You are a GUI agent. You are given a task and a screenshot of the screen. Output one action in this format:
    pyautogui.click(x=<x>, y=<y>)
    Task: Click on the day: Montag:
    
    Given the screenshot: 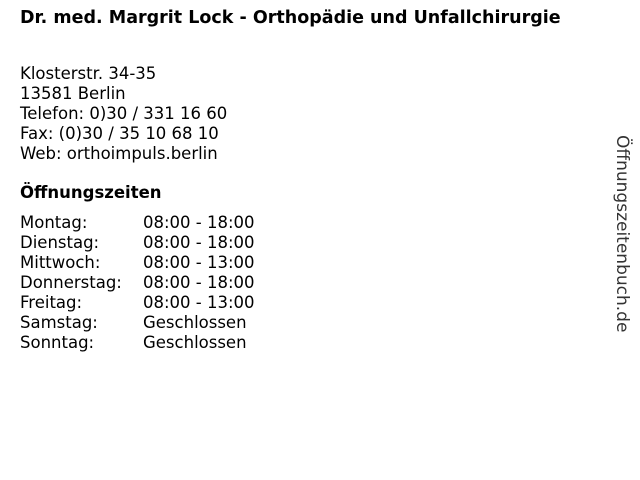 What is the action you would take?
    pyautogui.click(x=54, y=222)
    